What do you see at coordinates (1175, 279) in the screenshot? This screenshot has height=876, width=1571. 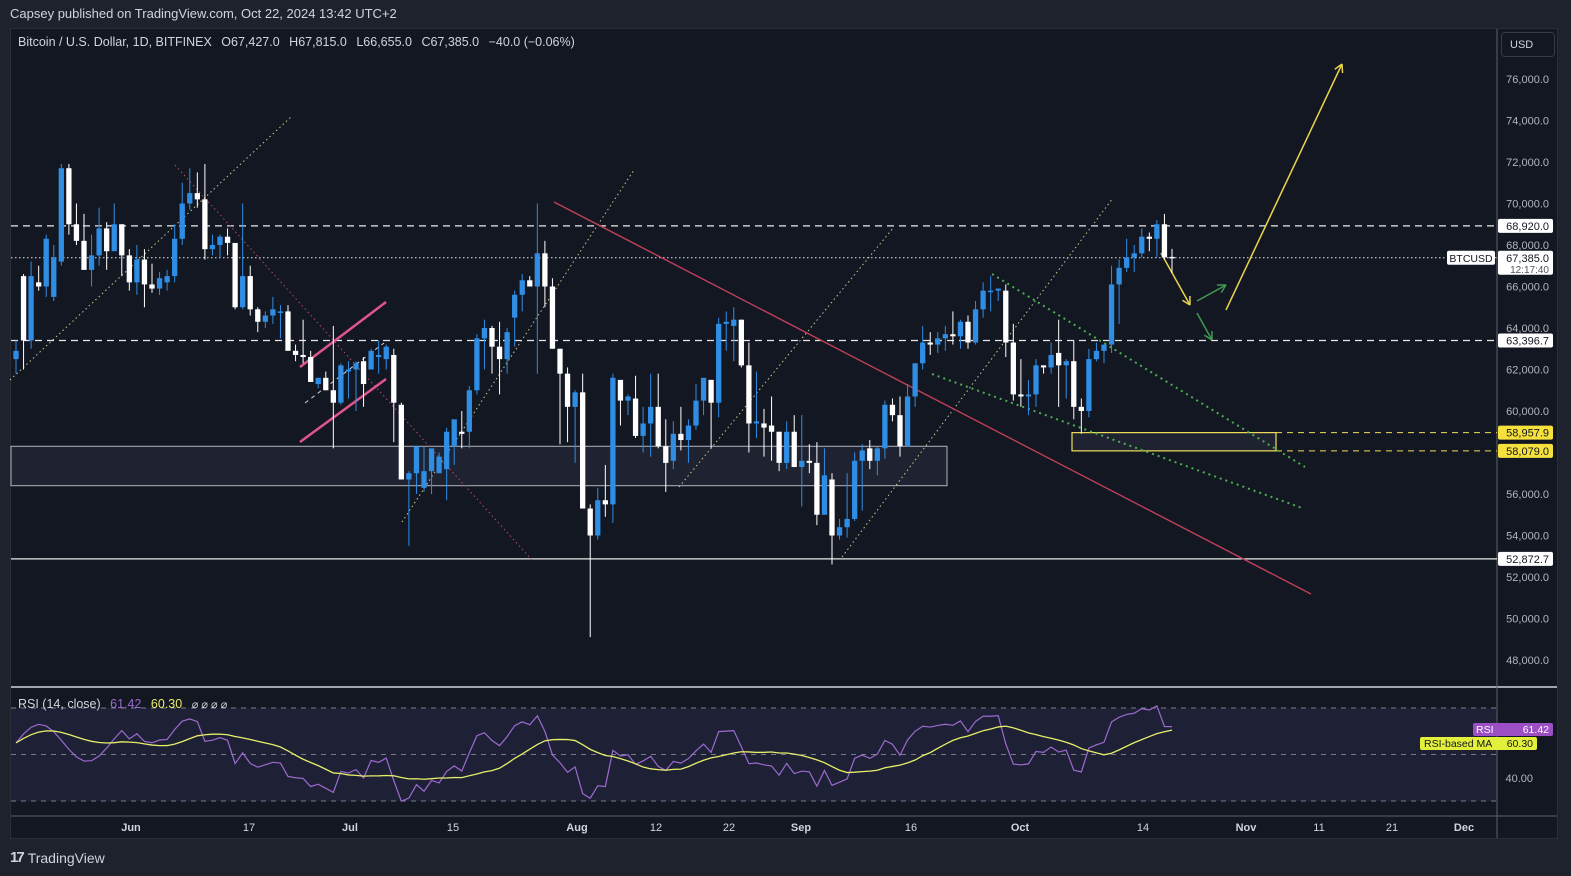 I see `projection-arrow-down` at bounding box center [1175, 279].